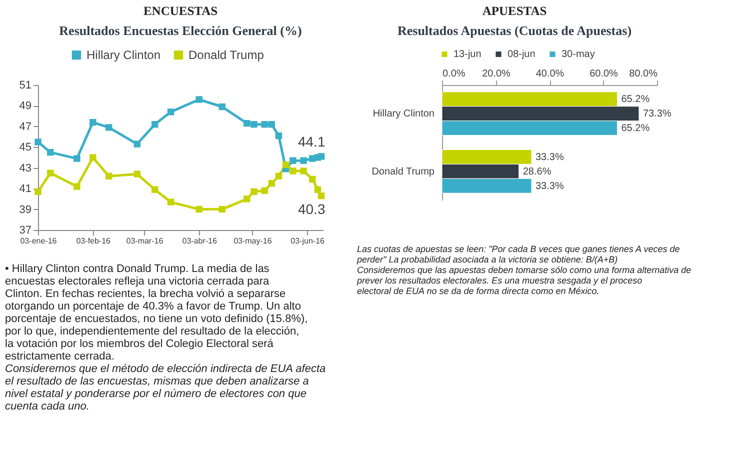 The width and height of the screenshot is (735, 451). What do you see at coordinates (145, 241) in the screenshot?
I see `x-tick-label: 03-mar-16` at bounding box center [145, 241].